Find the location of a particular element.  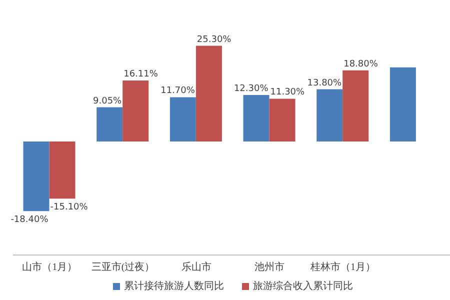

legend-label: 旅游综合收入累计同比 is located at coordinates (303, 286).